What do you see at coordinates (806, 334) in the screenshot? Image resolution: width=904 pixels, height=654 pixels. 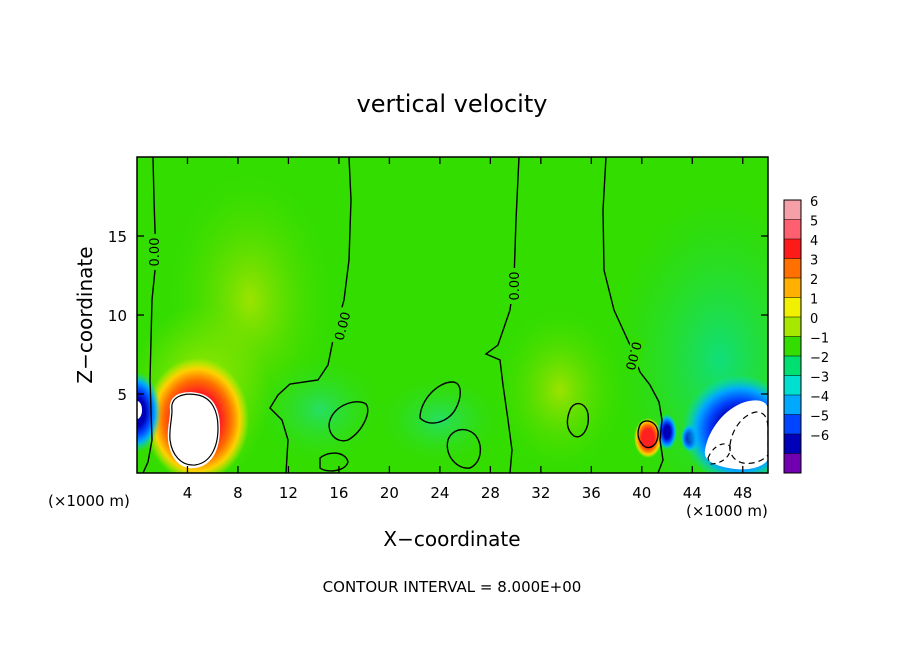 I see `colorbar: 6 5 4 3 2 1 0 −1 −2 −3 −4 −5 −6` at bounding box center [806, 334].